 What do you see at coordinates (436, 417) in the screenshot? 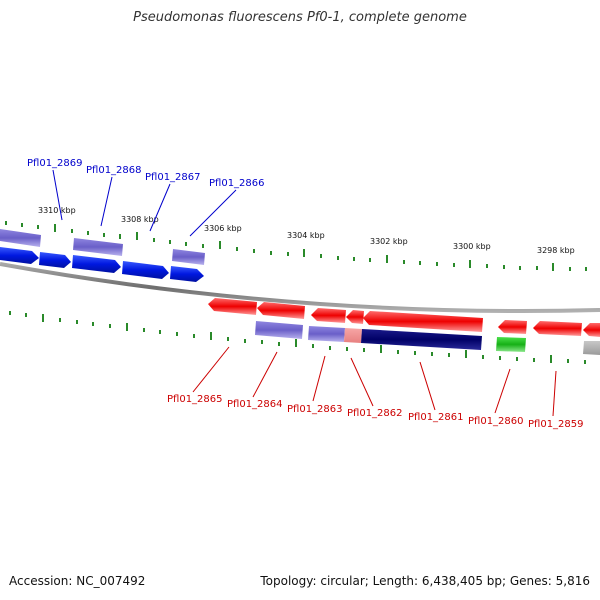
I see `gene-label-reverse: Pfl01_2861` at bounding box center [436, 417].